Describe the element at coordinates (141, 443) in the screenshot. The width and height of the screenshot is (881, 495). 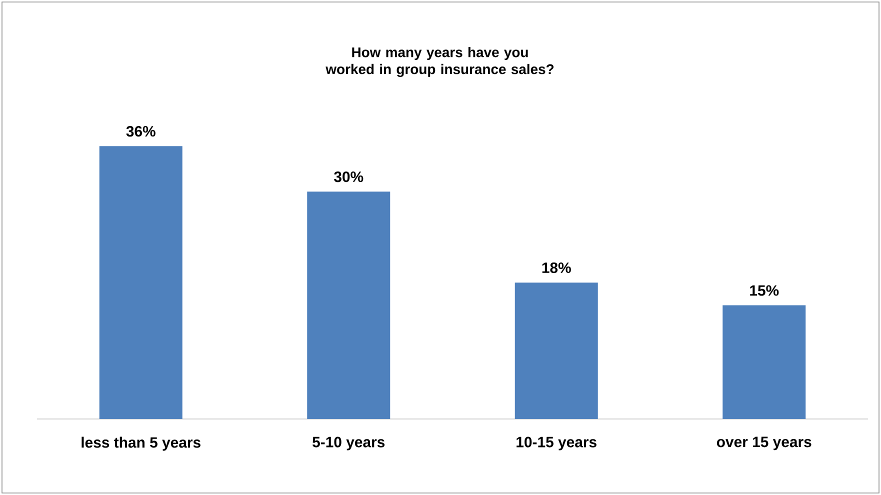
I see `x-tick-label: less than 5 years` at that location.